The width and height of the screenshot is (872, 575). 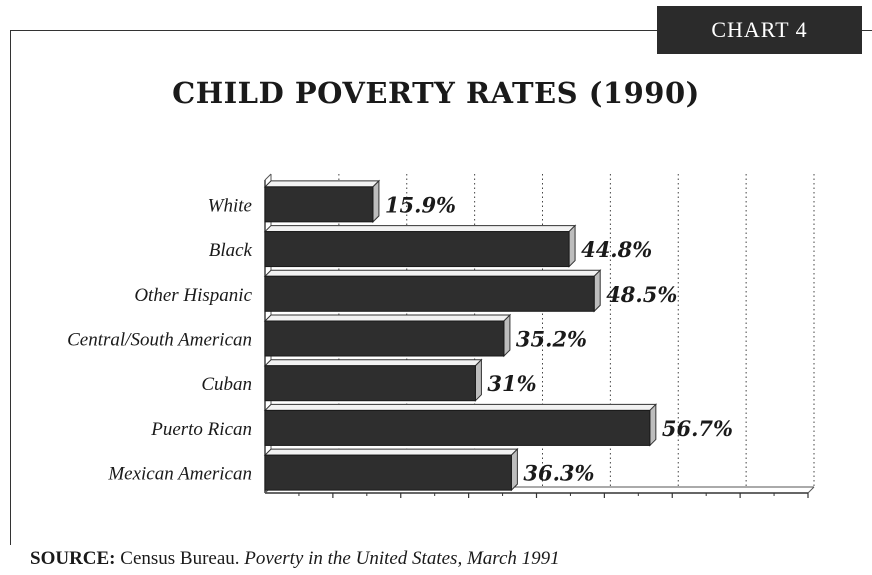 I want to click on data-label: 15.9%, so click(x=420, y=204).